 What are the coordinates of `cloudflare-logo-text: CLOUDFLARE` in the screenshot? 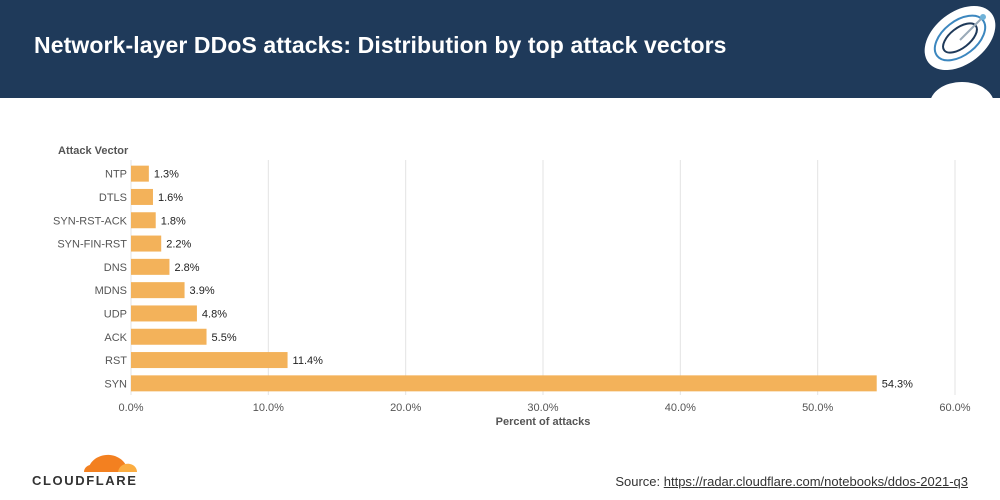 It's located at (85, 480).